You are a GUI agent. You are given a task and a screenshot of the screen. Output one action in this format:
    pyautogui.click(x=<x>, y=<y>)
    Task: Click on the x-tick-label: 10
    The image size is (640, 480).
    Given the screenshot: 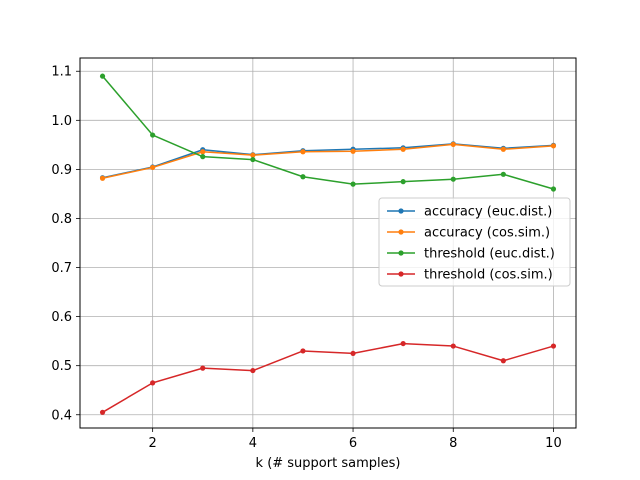 What is the action you would take?
    pyautogui.click(x=553, y=443)
    